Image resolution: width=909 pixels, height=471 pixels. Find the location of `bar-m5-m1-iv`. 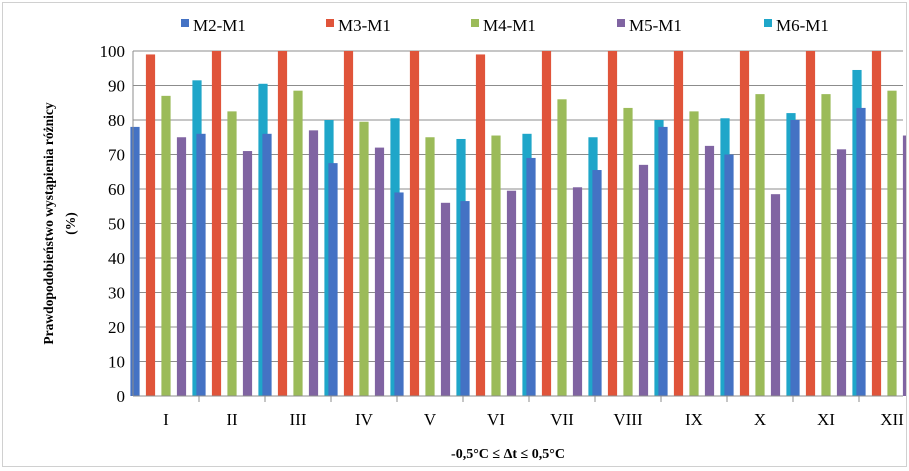

bar-m5-m1-iv is located at coordinates (379, 271).